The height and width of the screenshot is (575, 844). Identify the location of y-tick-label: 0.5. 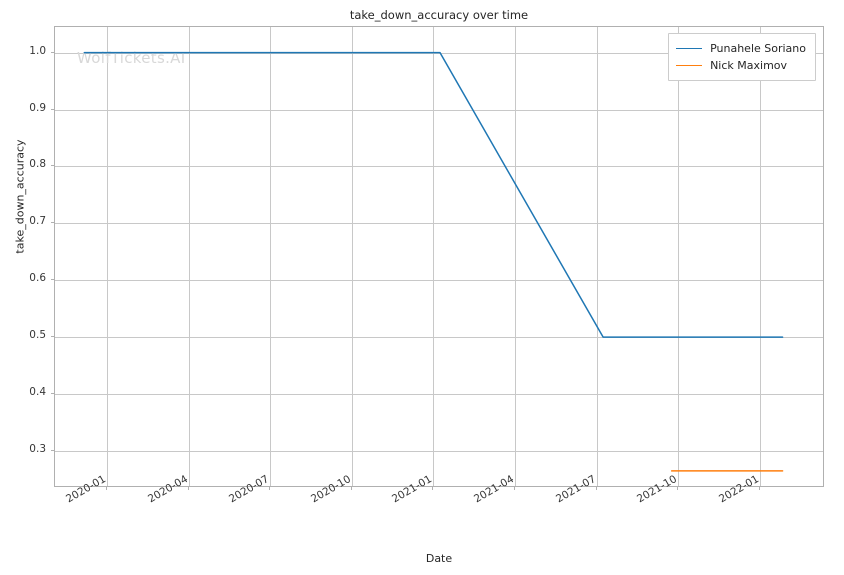
(37, 335).